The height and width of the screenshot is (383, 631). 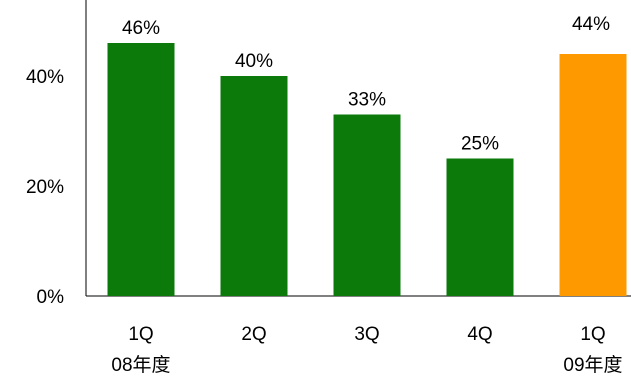 What do you see at coordinates (592, 365) in the screenshot?
I see `x-tick-sublabel-5: 09年度` at bounding box center [592, 365].